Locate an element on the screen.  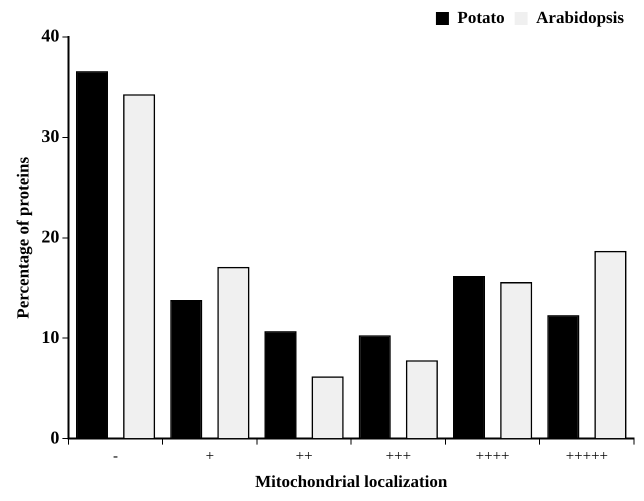
legend-label: Arabidopsis is located at coordinates (580, 17).